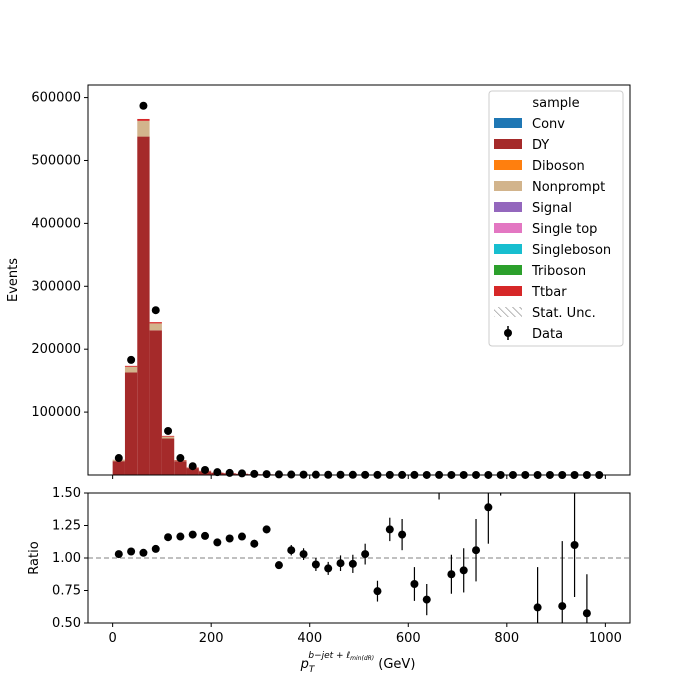 This screenshot has width=700, height=700. What do you see at coordinates (66, 526) in the screenshot?
I see `ratio-ytick-label-3: 1.25` at bounding box center [66, 526].